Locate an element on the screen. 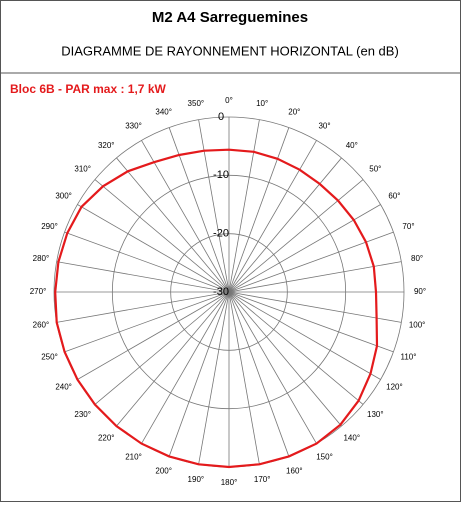 This screenshot has width=461, height=507. angle-label: 30° is located at coordinates (324, 126).